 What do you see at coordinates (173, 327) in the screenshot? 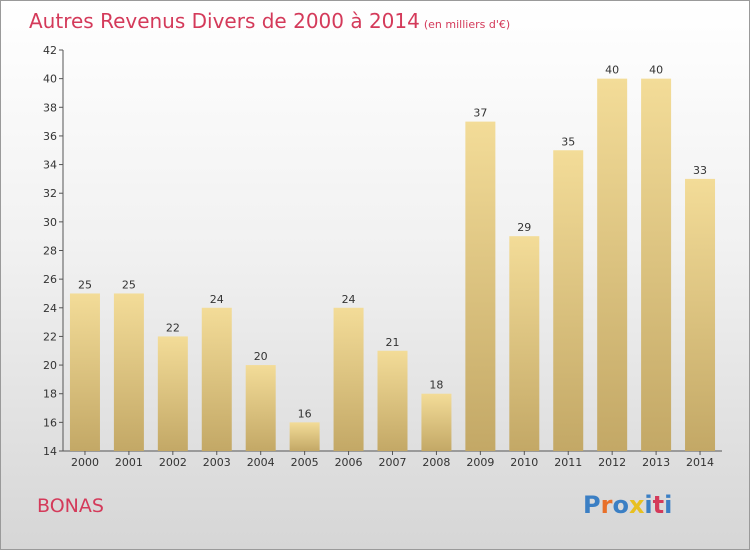
I see `data-label-2002: 22` at bounding box center [173, 327].